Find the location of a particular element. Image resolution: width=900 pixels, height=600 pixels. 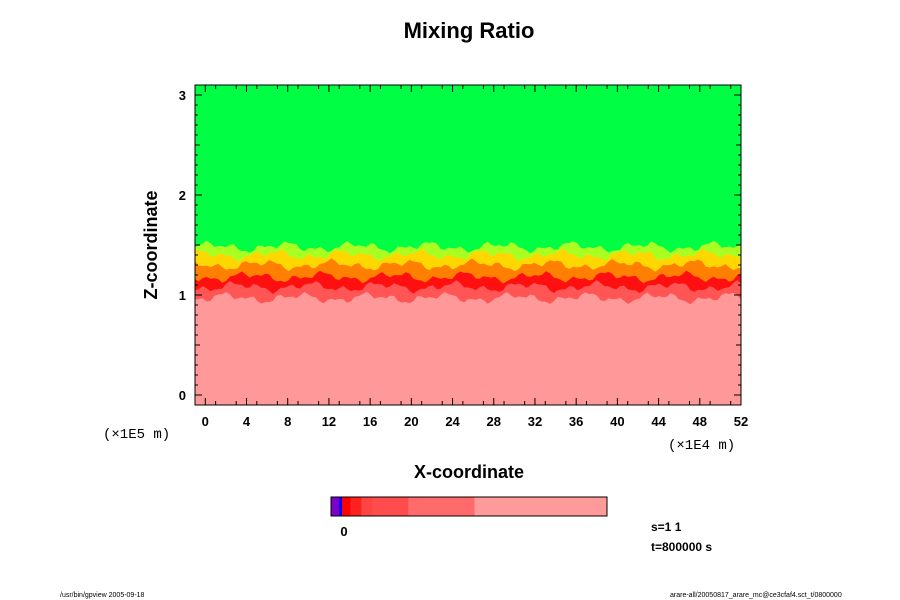

y-tick-label: 0 is located at coordinates (182, 395).